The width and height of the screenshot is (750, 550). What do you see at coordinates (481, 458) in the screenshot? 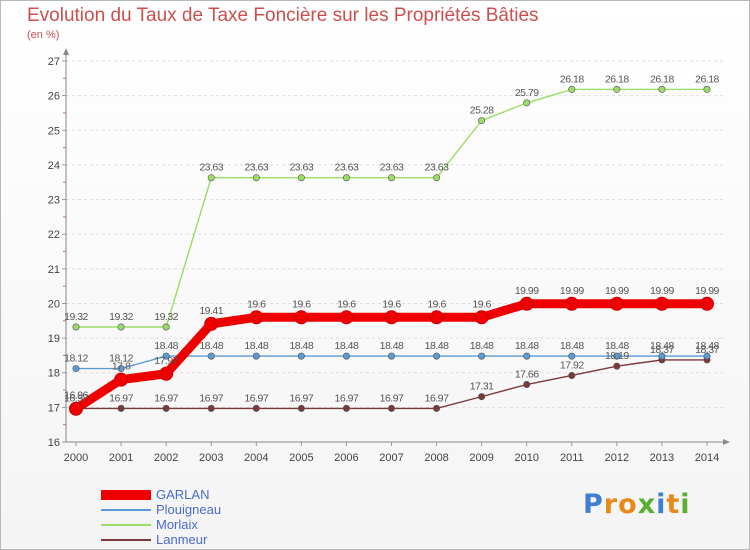
I see `x-tick-label: 2009` at bounding box center [481, 458].